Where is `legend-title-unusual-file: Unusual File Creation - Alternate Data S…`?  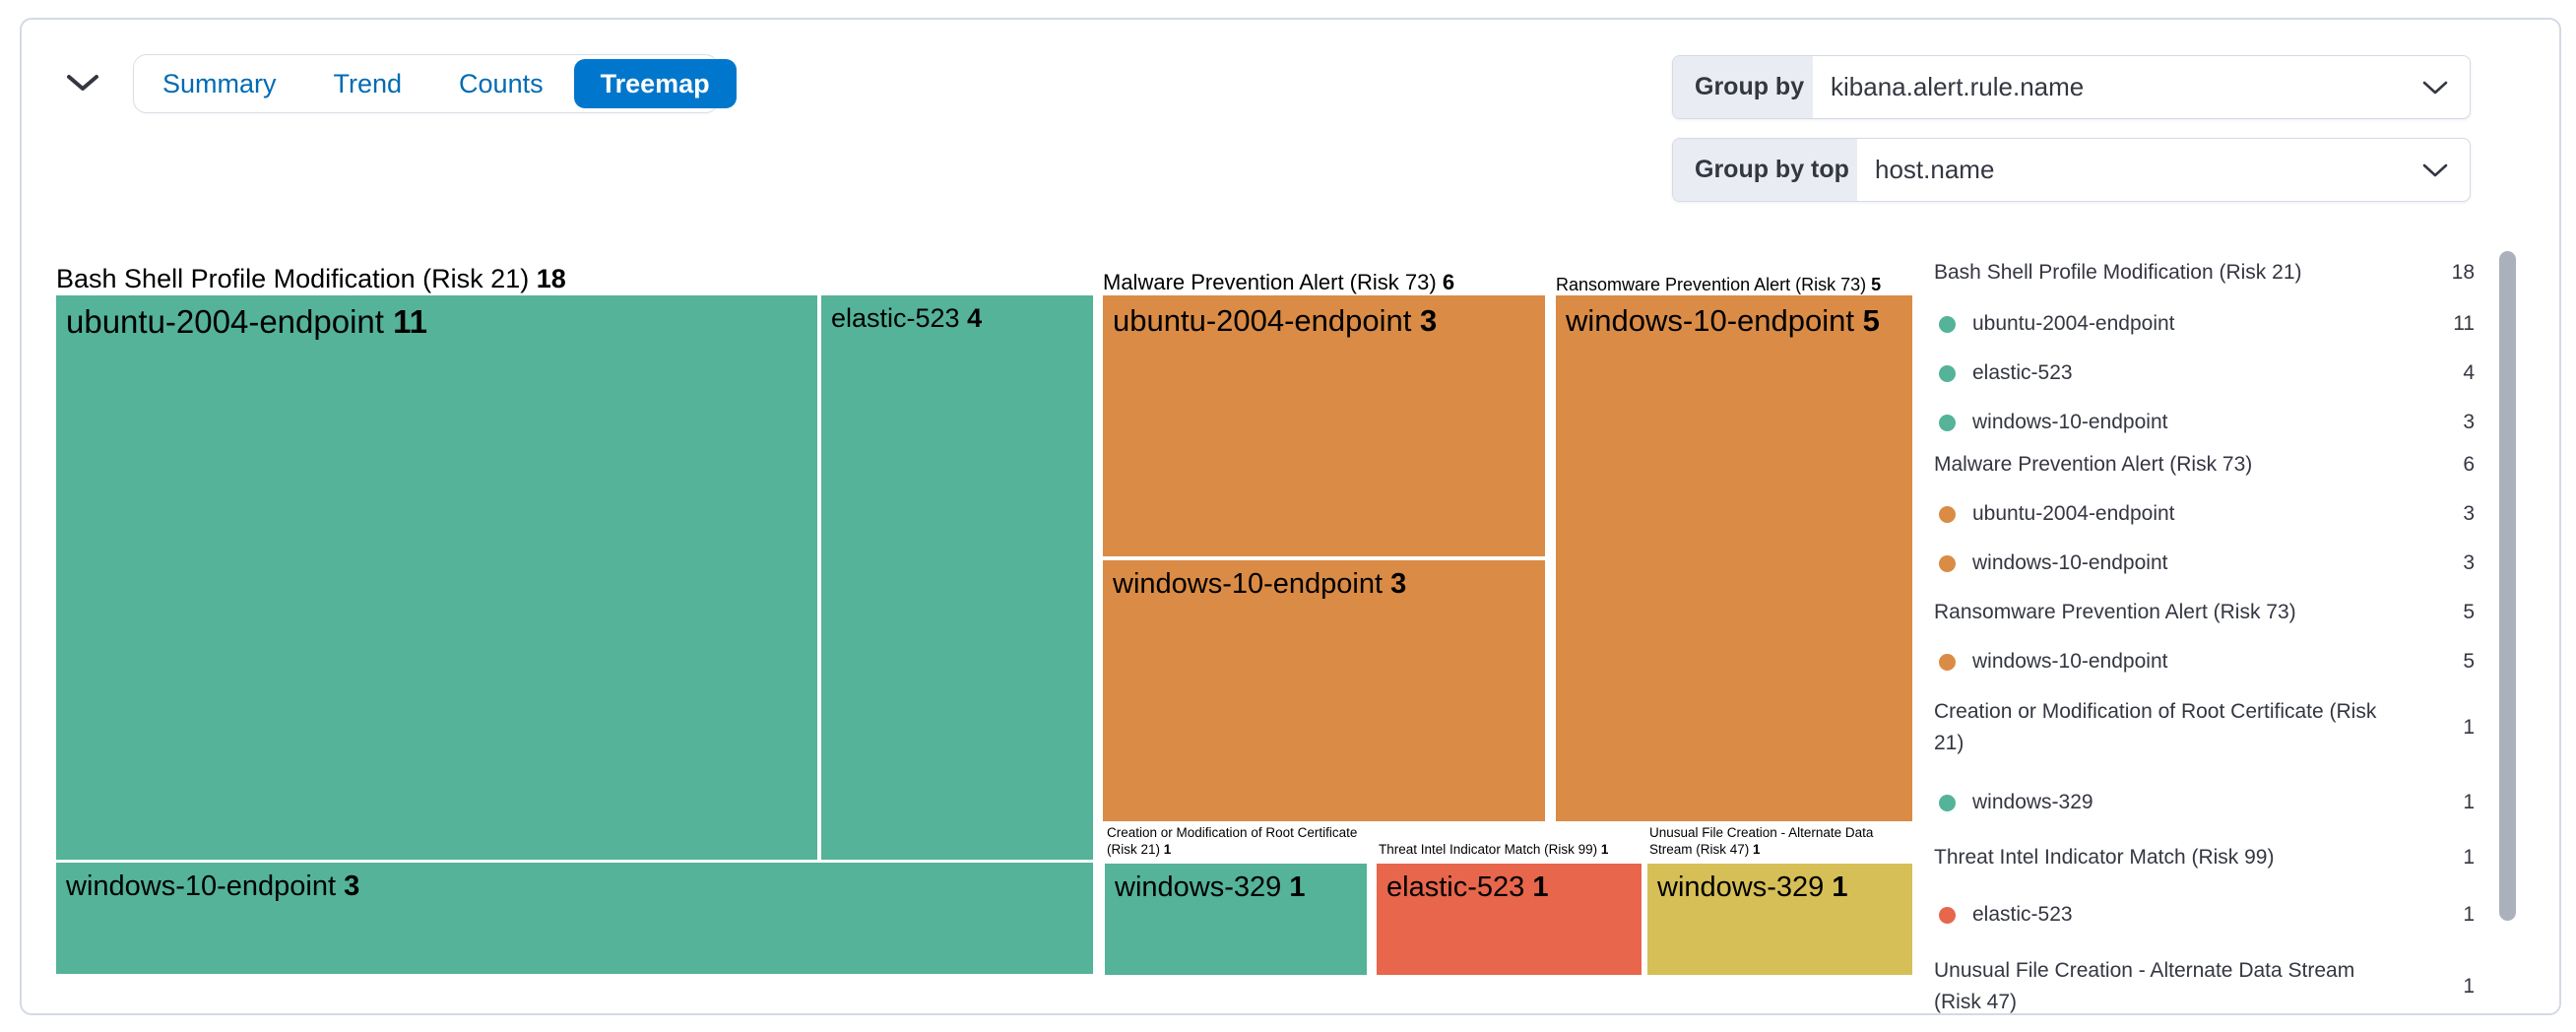 legend-title-unusual-file: Unusual File Creation - Alternate Data S… is located at coordinates (2204, 986).